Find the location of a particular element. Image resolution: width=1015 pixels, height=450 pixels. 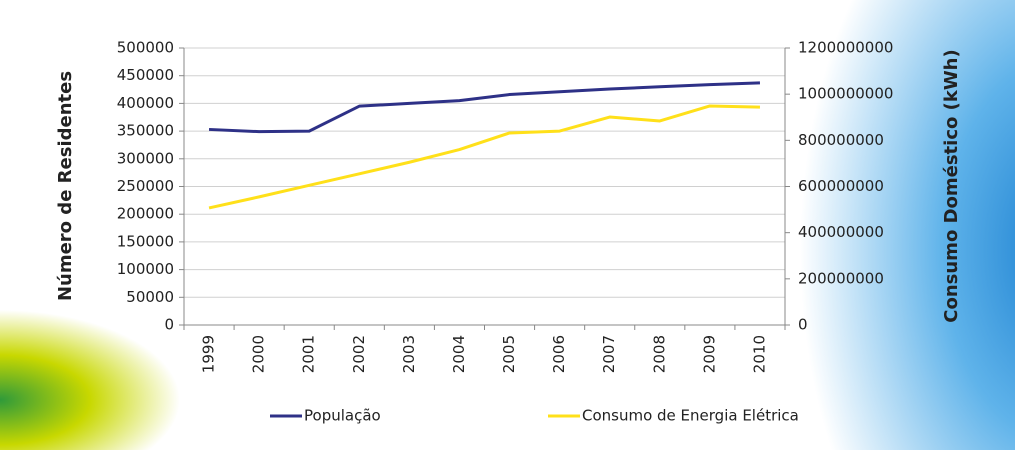

y-tick-label: 350000 is located at coordinates (145, 131).